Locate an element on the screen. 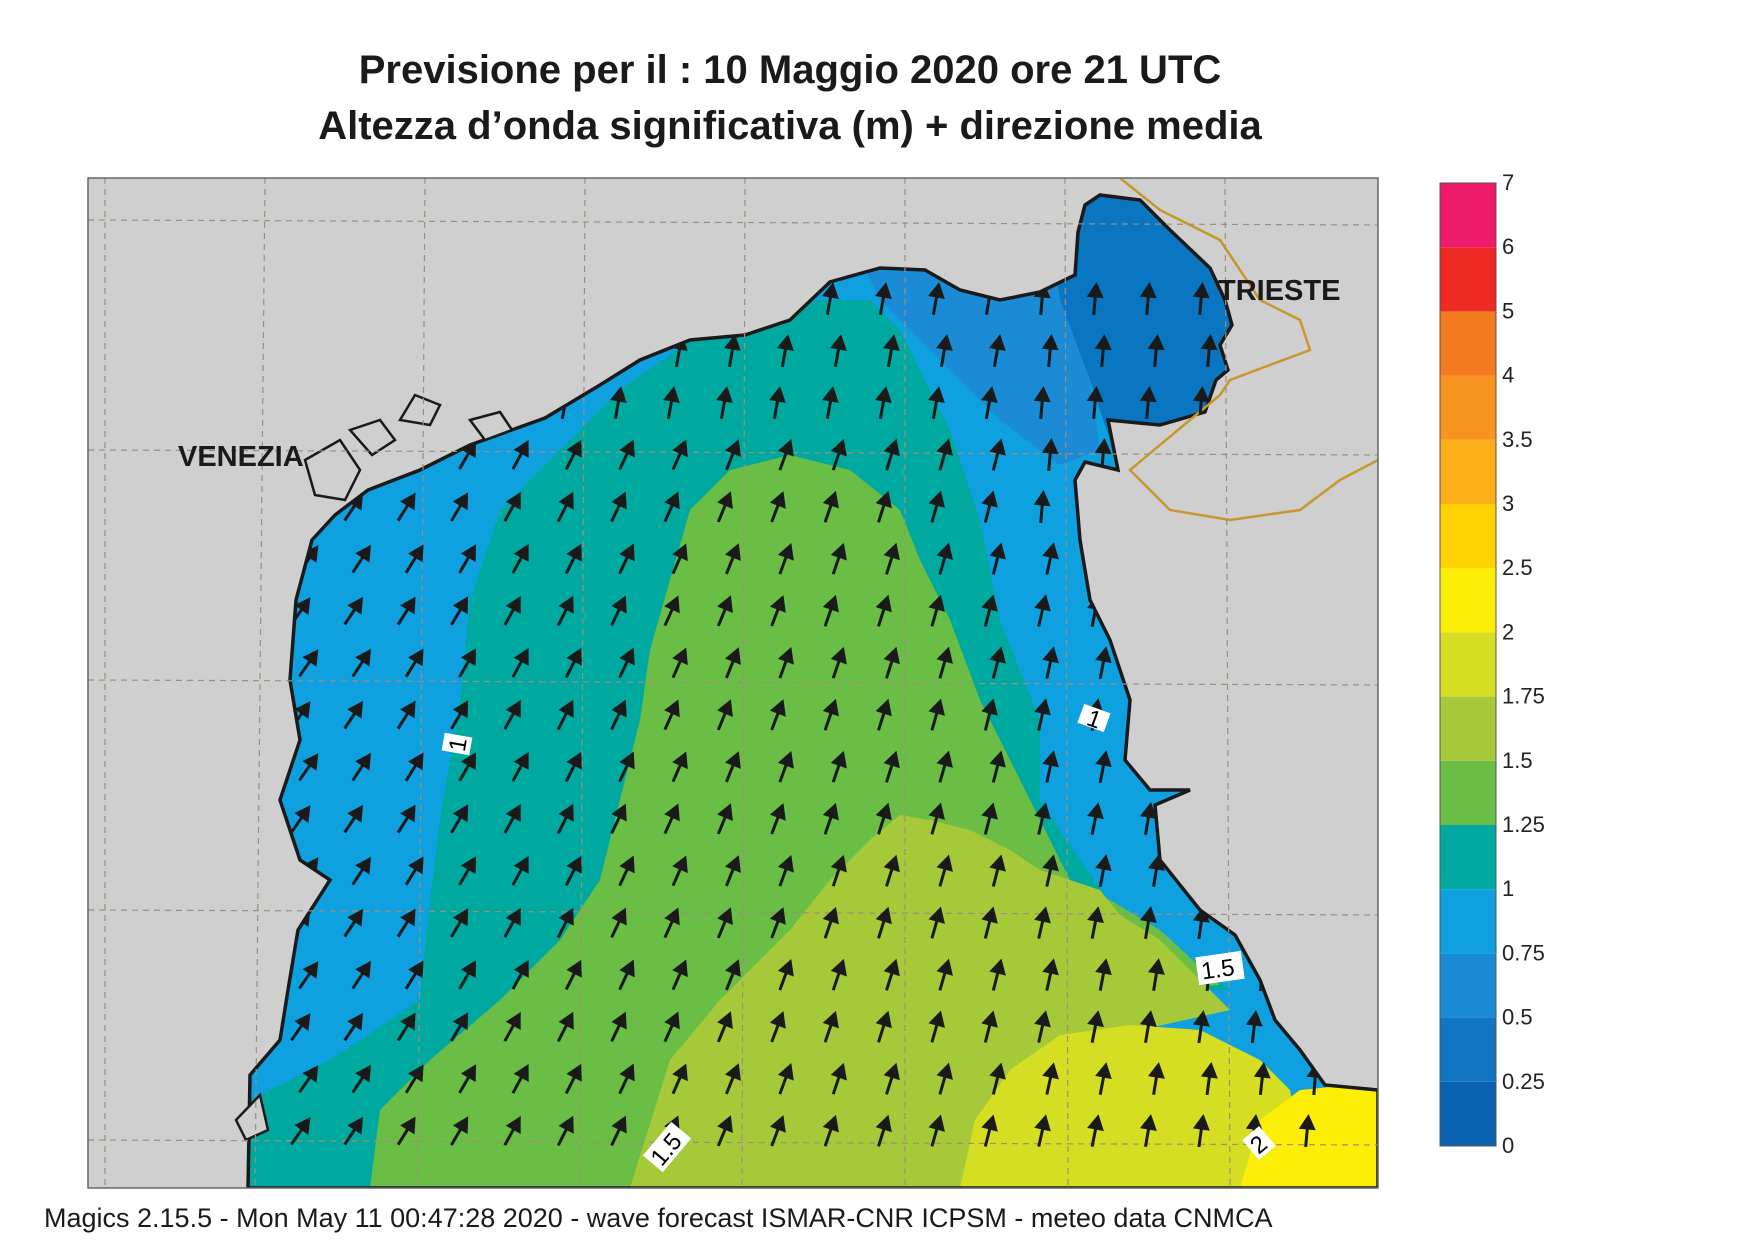  svg-text: 1 is located at coordinates (458, 745).